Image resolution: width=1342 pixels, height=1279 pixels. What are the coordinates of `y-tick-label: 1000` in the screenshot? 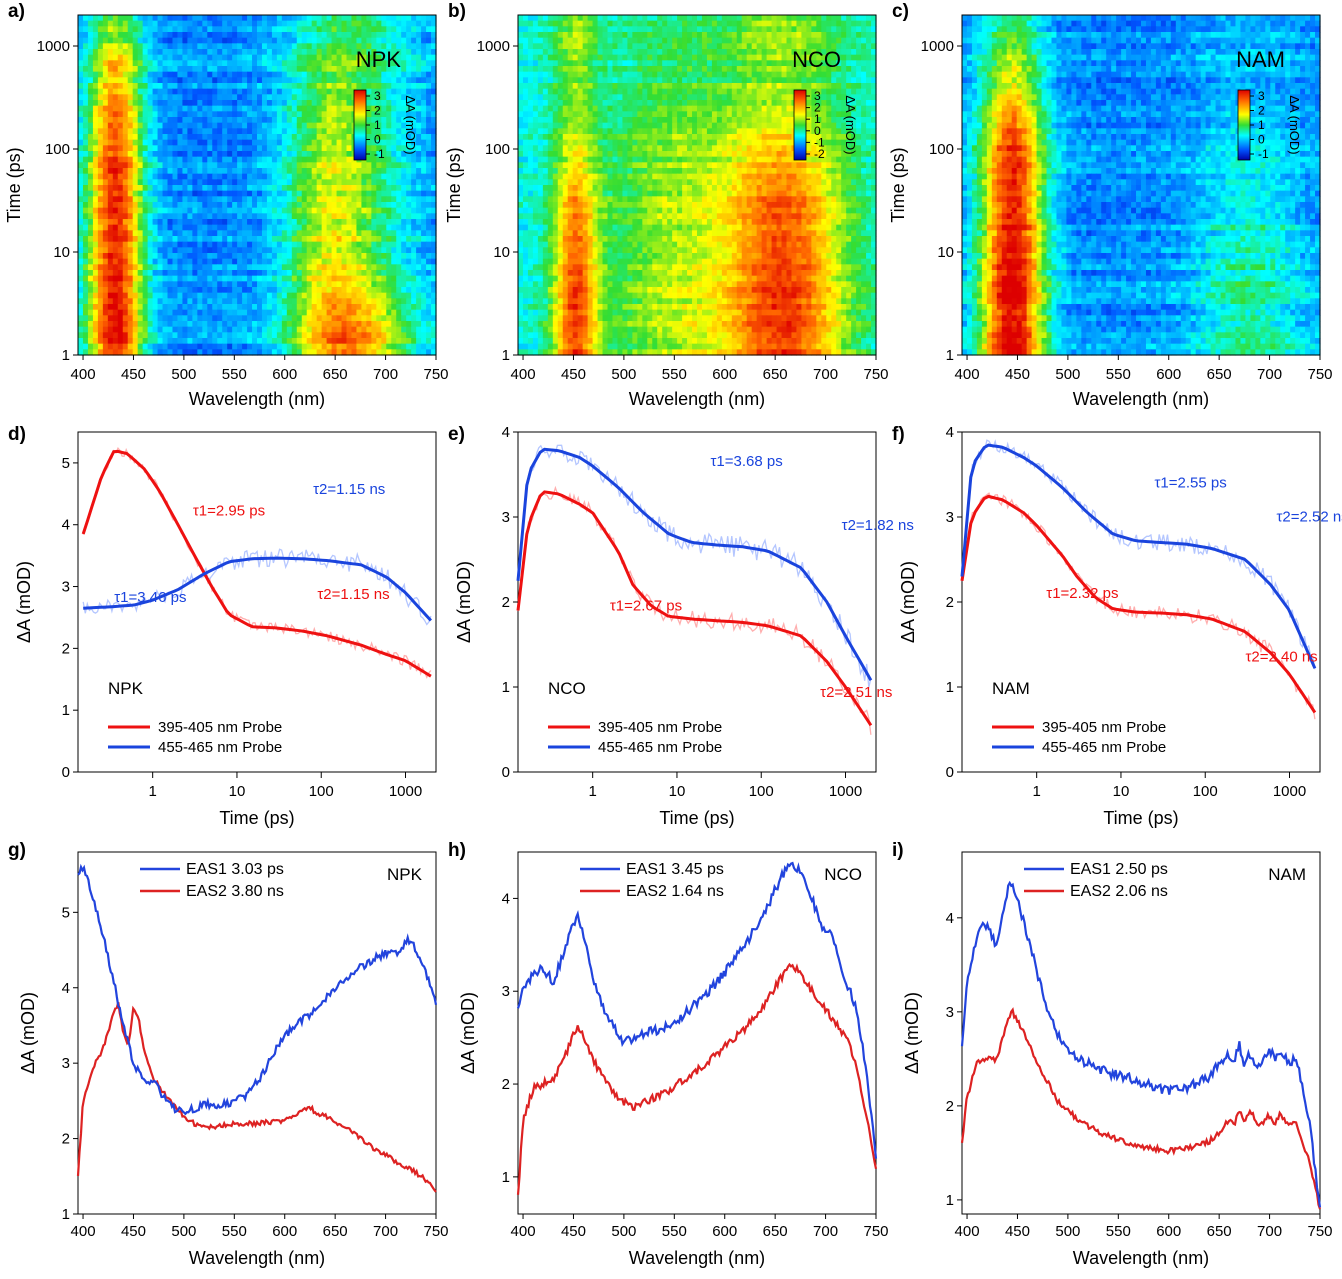 It's located at (53, 46).